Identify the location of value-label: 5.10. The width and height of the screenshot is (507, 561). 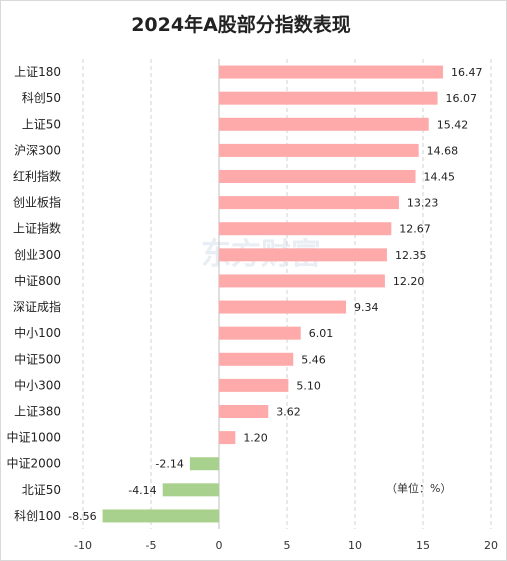
(308, 385).